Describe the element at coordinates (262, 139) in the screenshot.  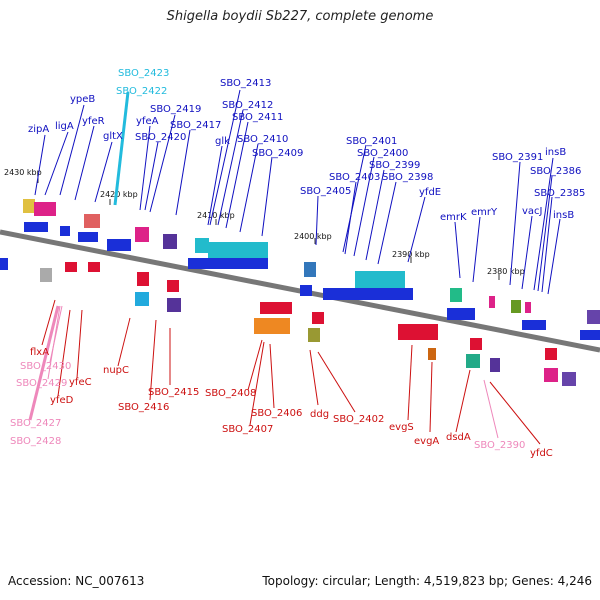
I see `gene-label: SBO_2410` at that location.